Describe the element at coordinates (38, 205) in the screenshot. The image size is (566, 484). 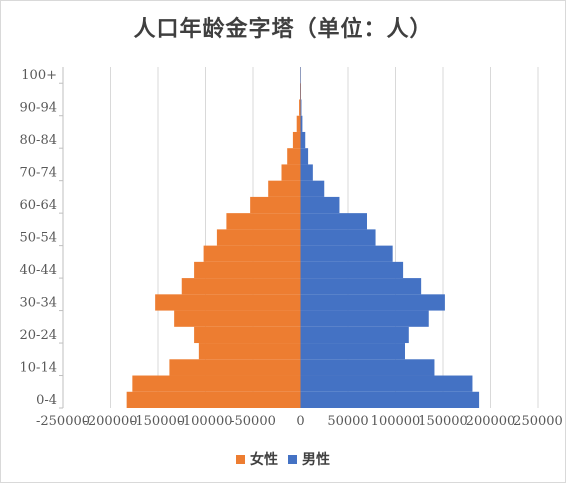
I see `y-tick-label-60-64: 60-64` at that location.